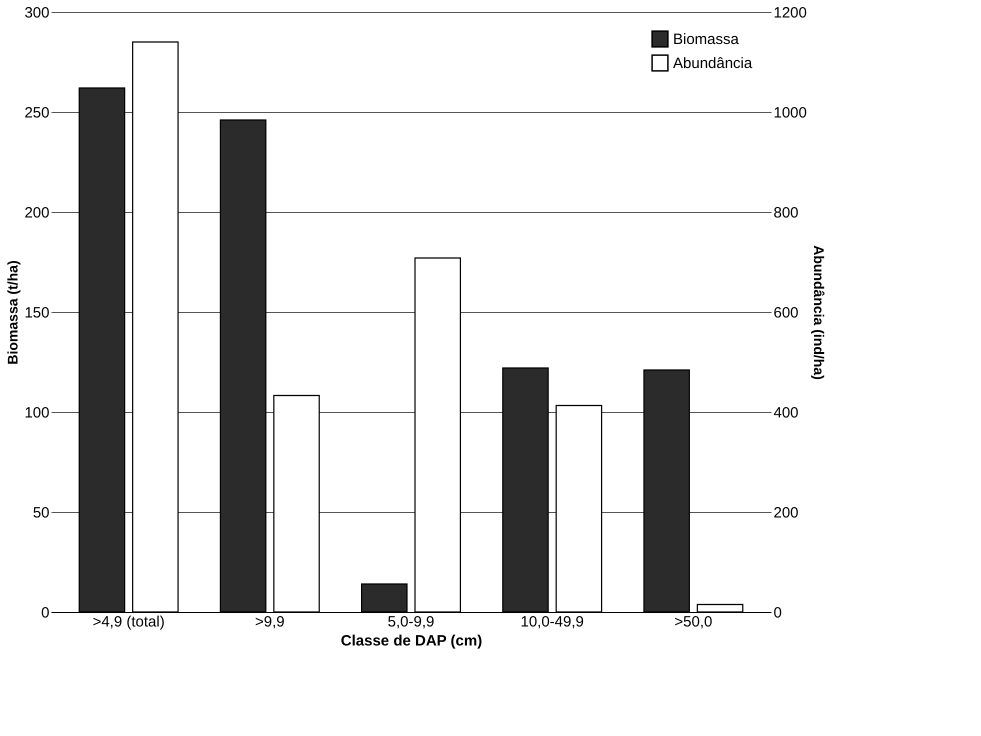 Image resolution: width=981 pixels, height=736 pixels. I want to click on x-tick-label: >9,9, so click(270, 622).